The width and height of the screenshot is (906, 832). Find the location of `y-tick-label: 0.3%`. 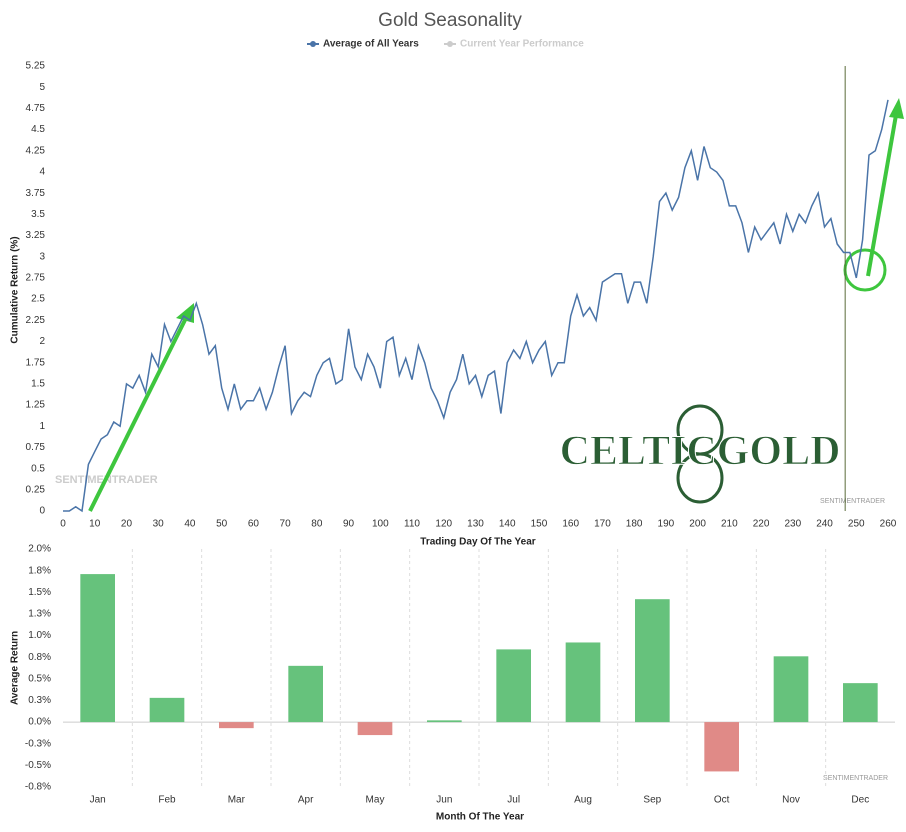

y-tick-label: 0.3% is located at coordinates (39, 700).